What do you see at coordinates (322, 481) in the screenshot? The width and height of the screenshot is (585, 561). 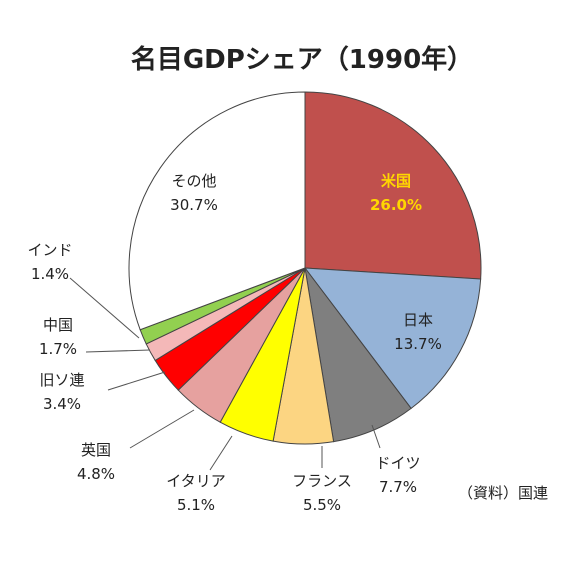 I see `slice-name-label: フランス` at bounding box center [322, 481].